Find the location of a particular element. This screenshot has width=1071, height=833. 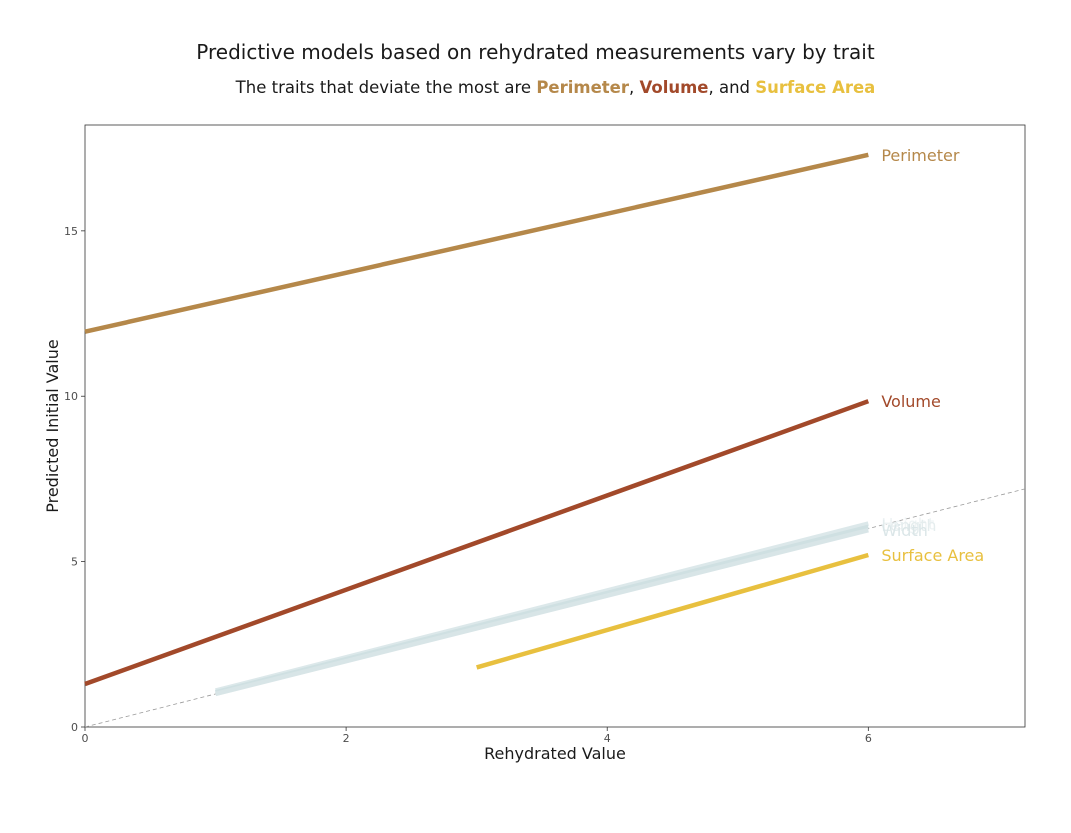

x-tick-label: 0 is located at coordinates (85, 738).